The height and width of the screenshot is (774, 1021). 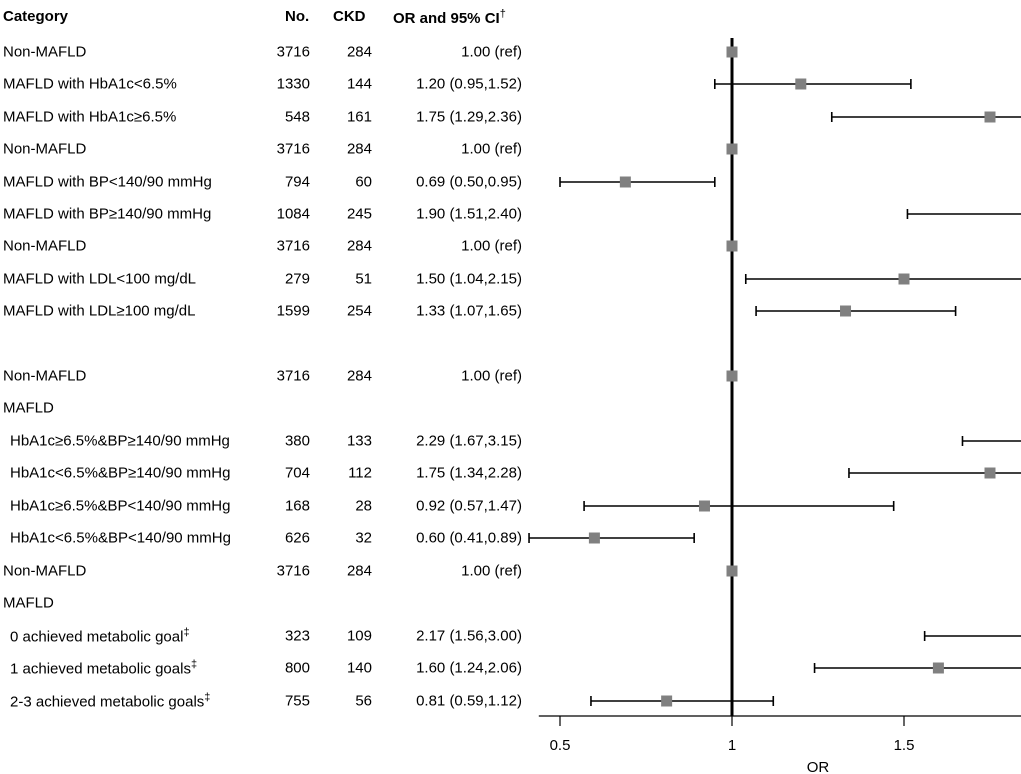 I want to click on row-no: 794, so click(x=297, y=182).